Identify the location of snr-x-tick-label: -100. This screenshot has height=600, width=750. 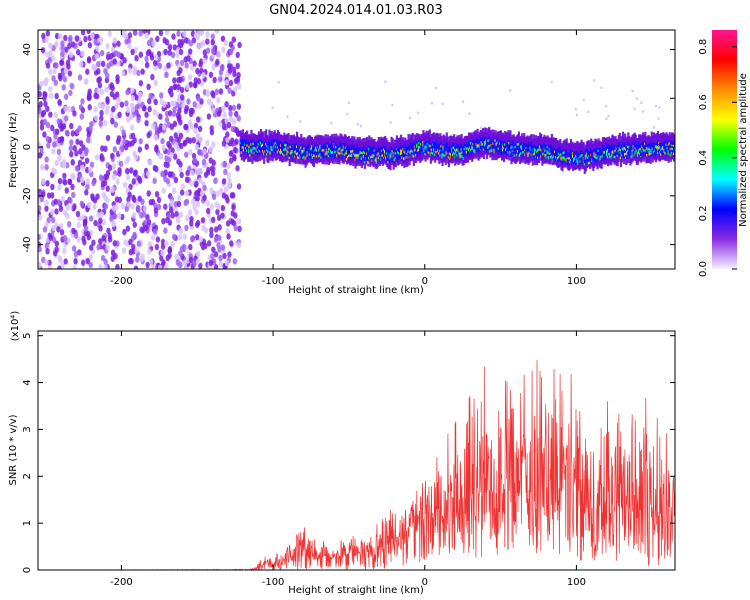
(273, 582).